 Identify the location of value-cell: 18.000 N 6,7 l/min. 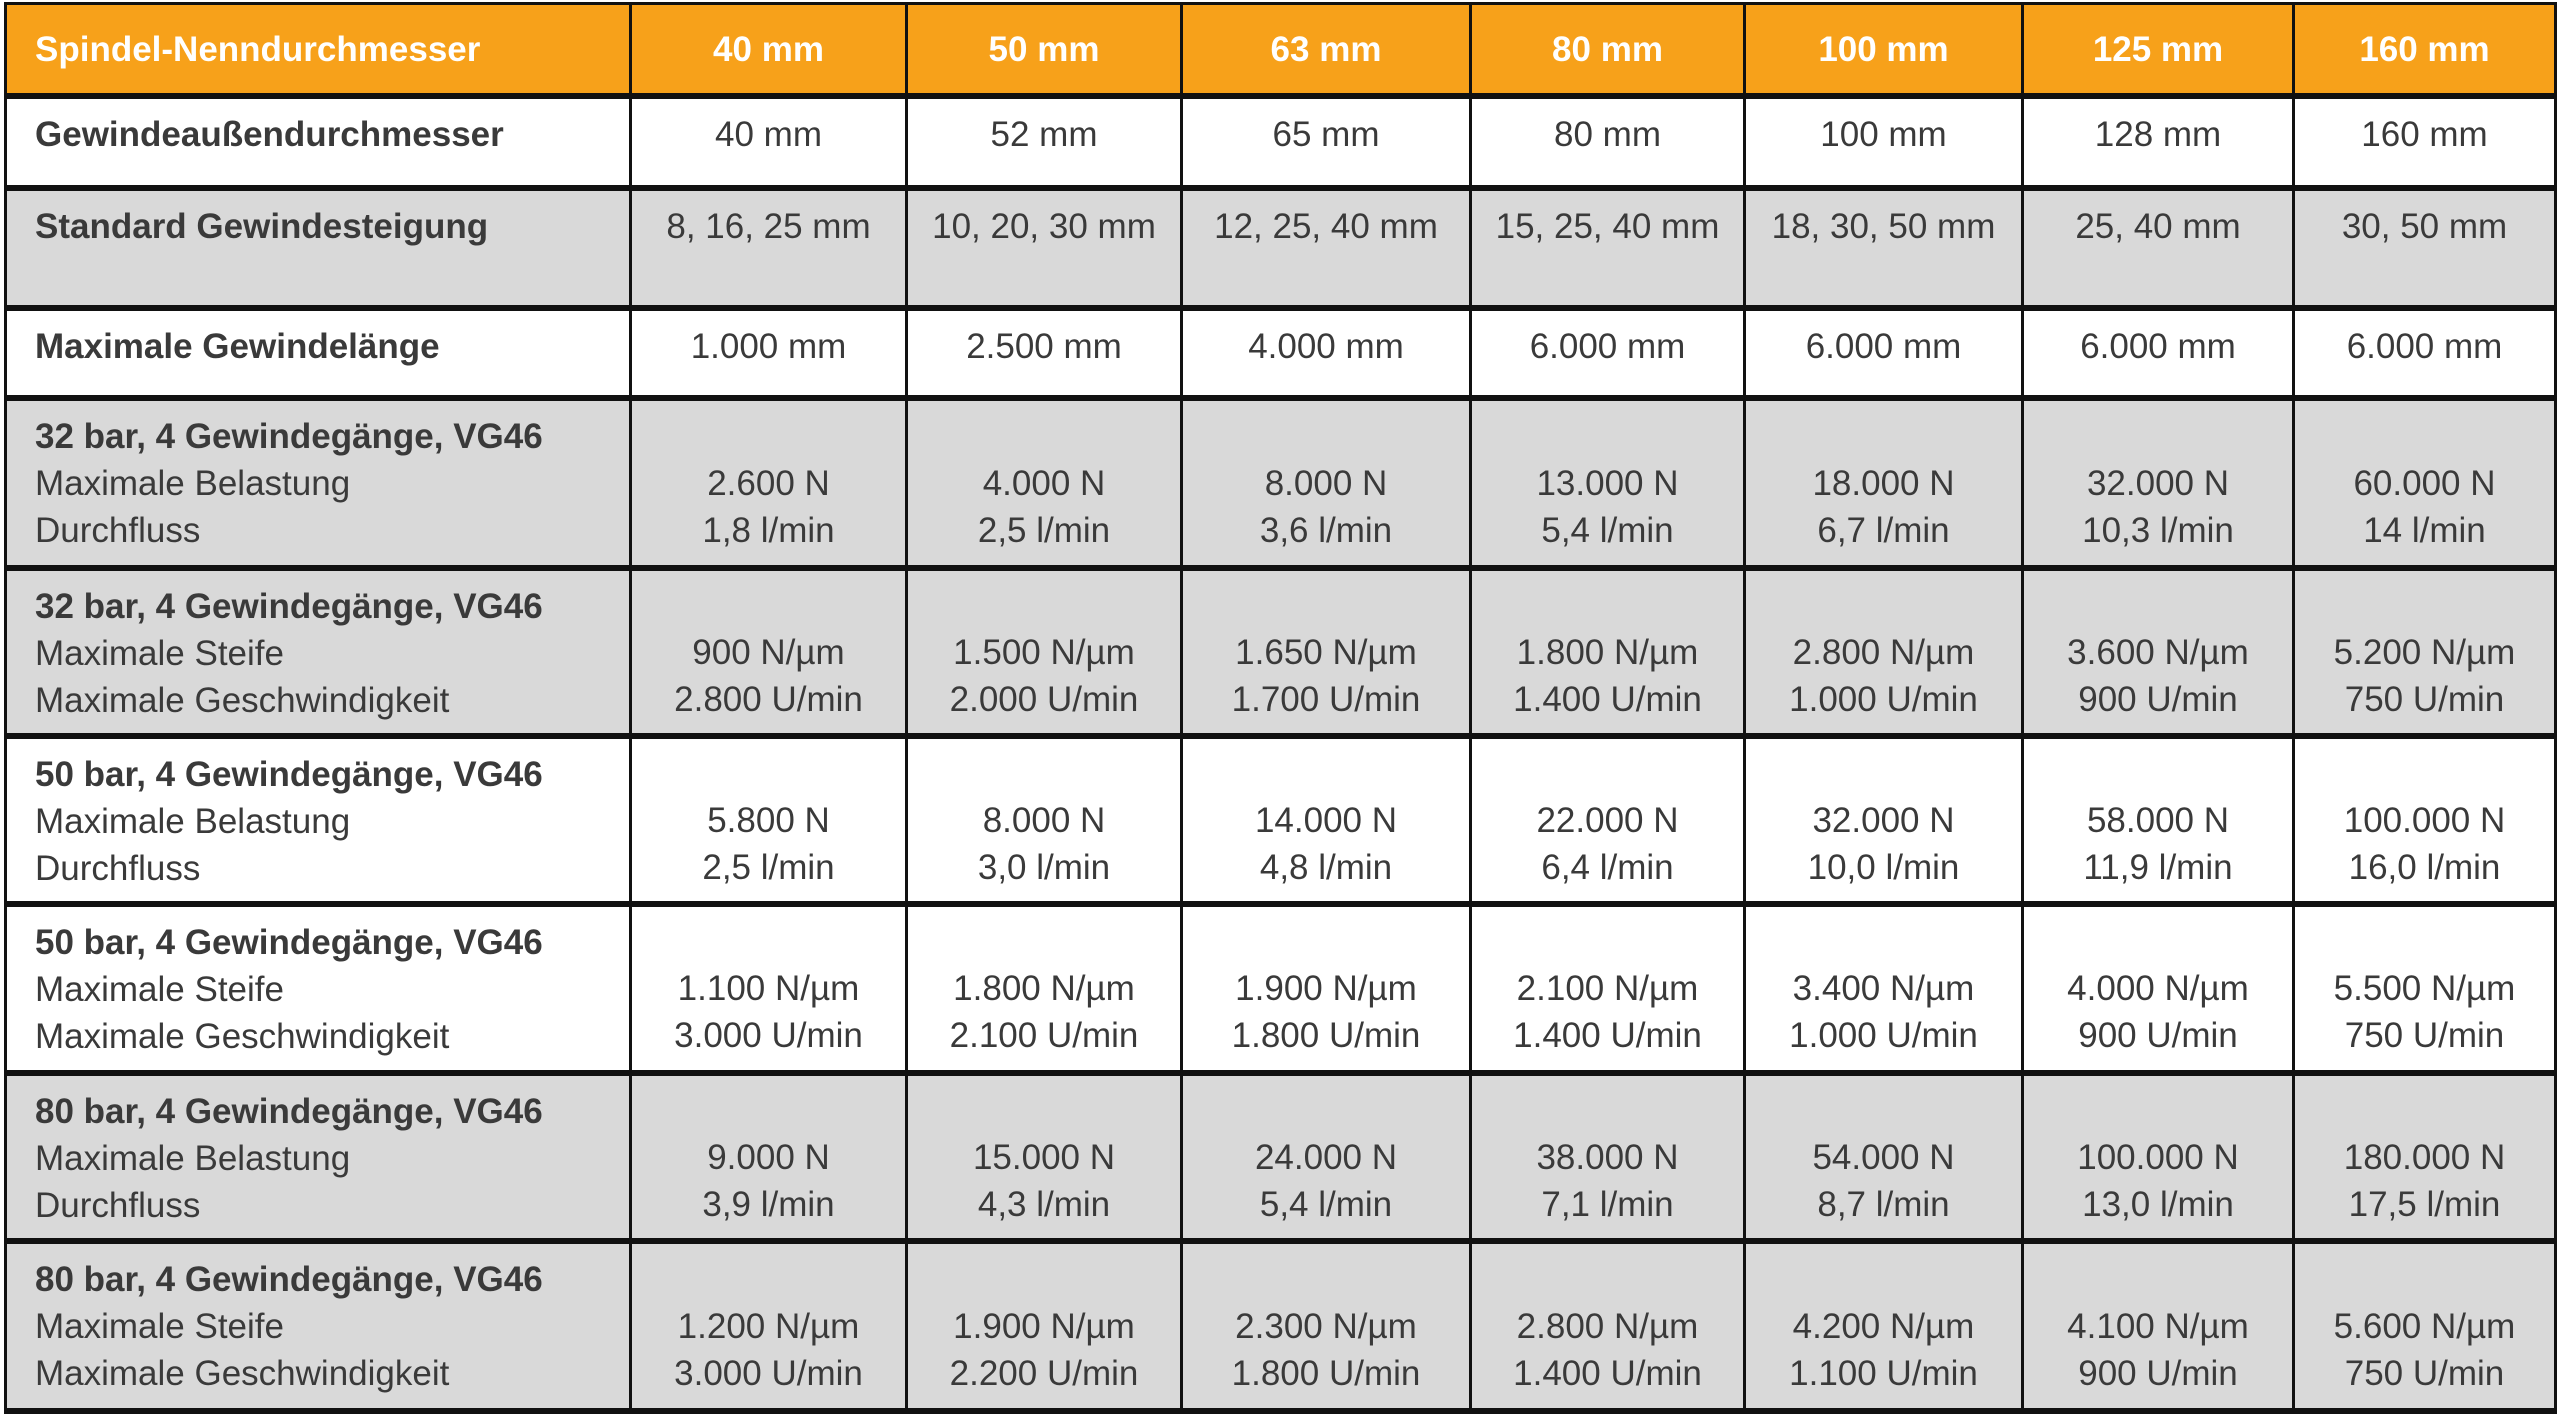
(1883, 483).